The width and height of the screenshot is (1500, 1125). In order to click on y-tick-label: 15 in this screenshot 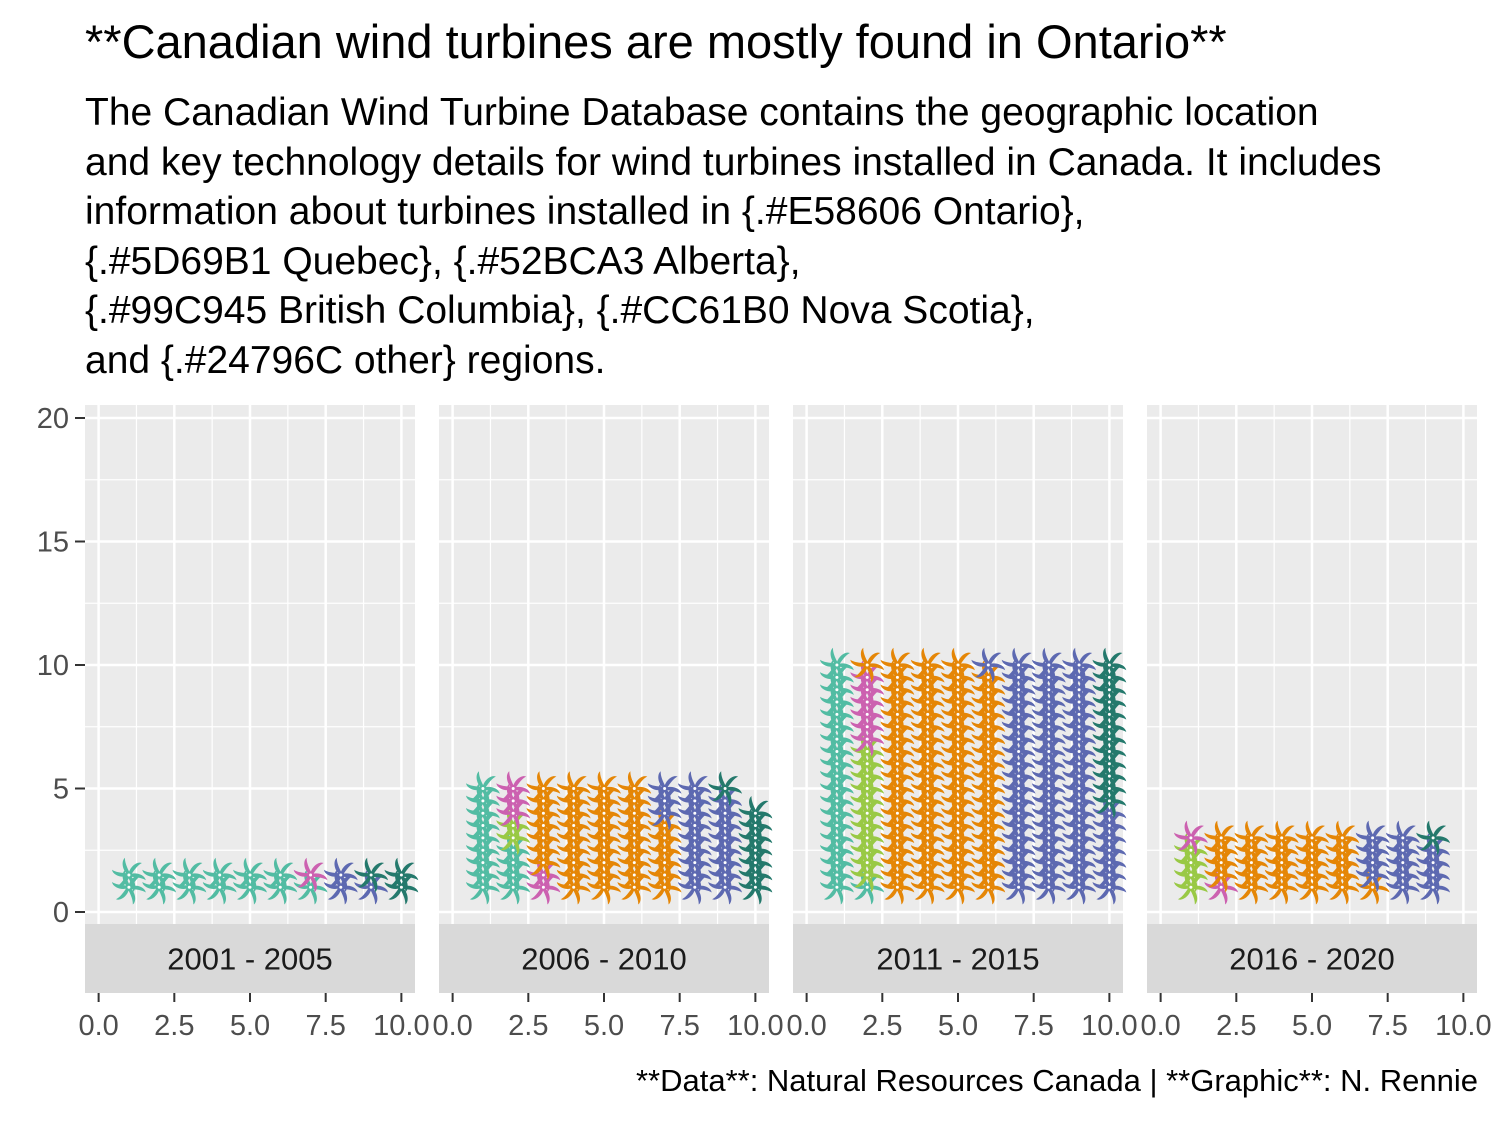, I will do `click(53, 543)`.